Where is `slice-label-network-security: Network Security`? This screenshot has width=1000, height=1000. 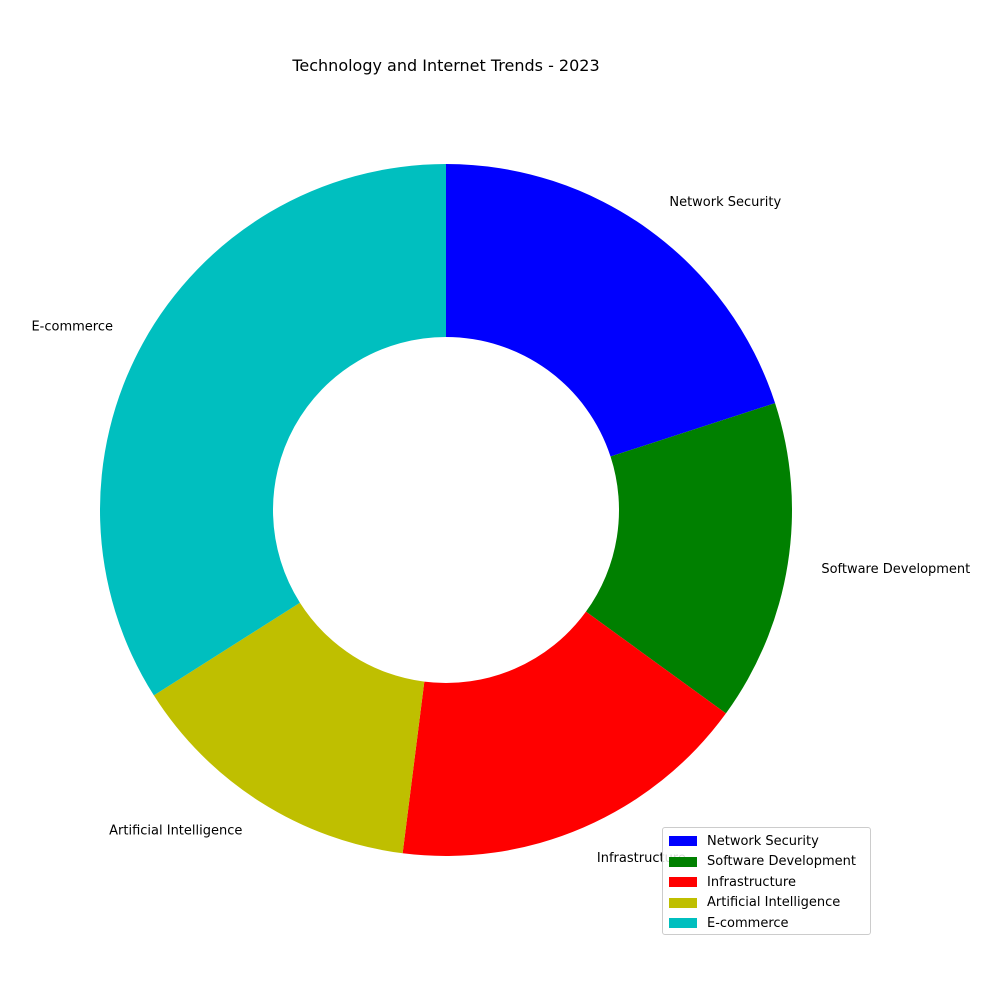 slice-label-network-security: Network Security is located at coordinates (725, 202).